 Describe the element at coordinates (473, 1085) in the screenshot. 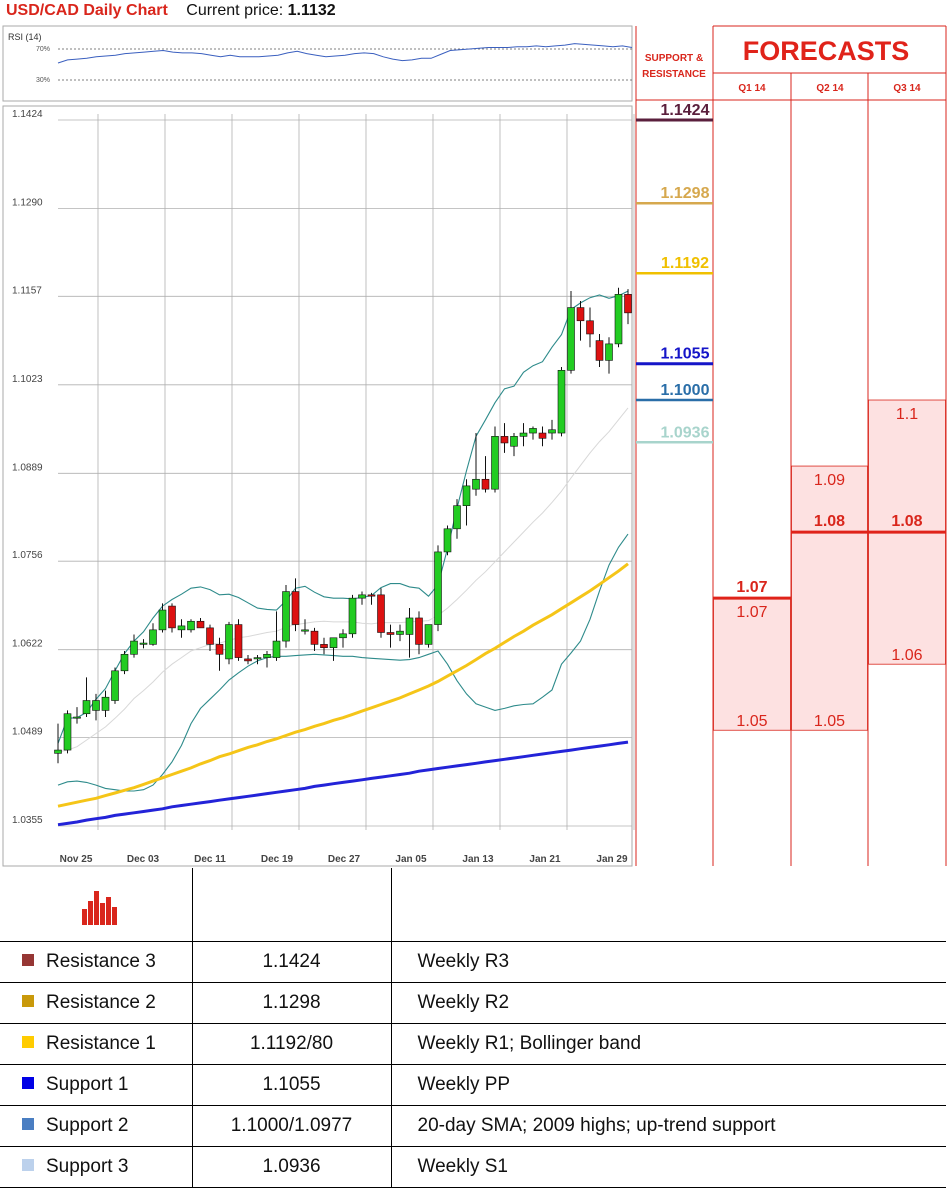

I see `level-row: Support 1 1.1055 Weekly PP` at that location.